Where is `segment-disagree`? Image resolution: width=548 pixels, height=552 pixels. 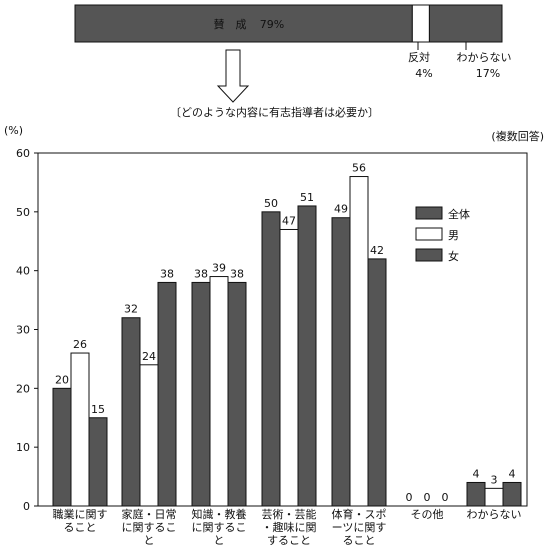 segment-disagree is located at coordinates (420, 23).